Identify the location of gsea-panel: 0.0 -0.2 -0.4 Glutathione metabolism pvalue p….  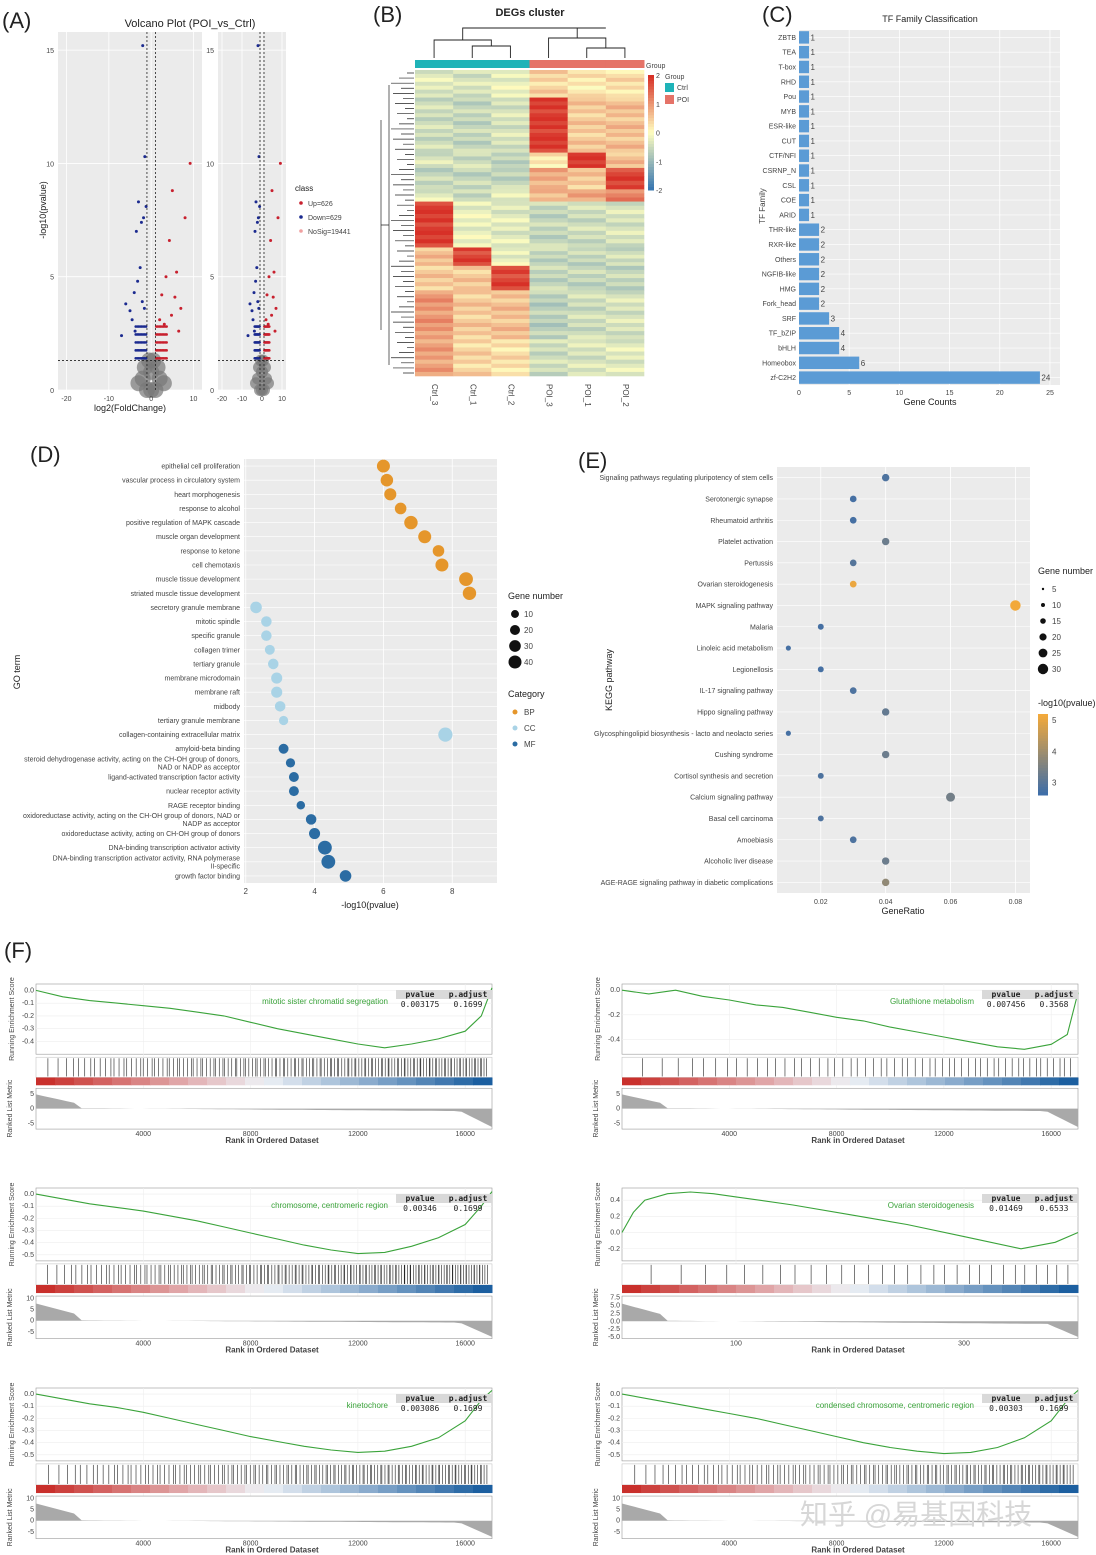
(836, 1061).